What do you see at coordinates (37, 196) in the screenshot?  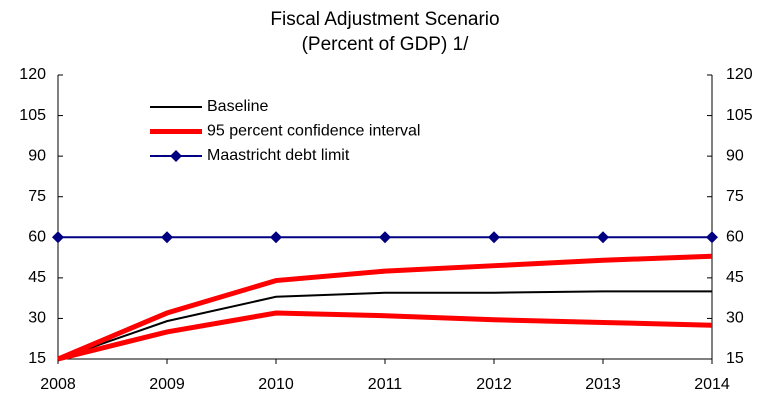 I see `y-tick-label: 75` at bounding box center [37, 196].